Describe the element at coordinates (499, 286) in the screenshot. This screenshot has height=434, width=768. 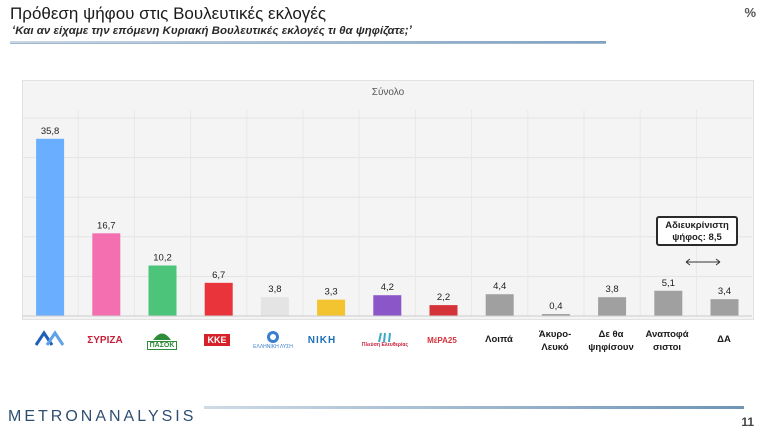
I see `data-label-9: 4,4` at that location.